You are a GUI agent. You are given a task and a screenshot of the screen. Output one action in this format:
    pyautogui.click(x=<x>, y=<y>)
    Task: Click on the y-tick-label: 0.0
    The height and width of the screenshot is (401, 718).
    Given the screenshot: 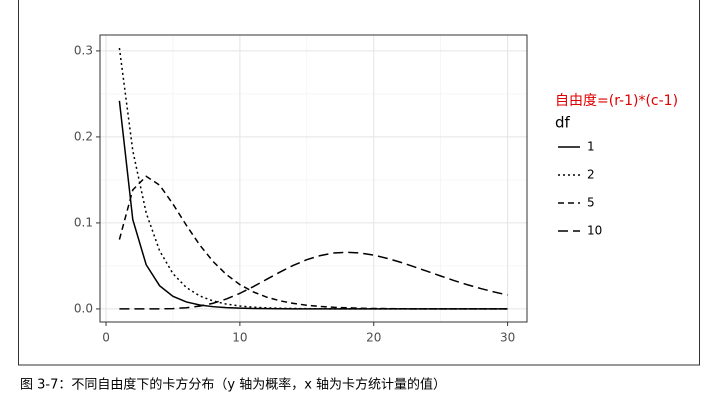 What is the action you would take?
    pyautogui.click(x=83, y=308)
    